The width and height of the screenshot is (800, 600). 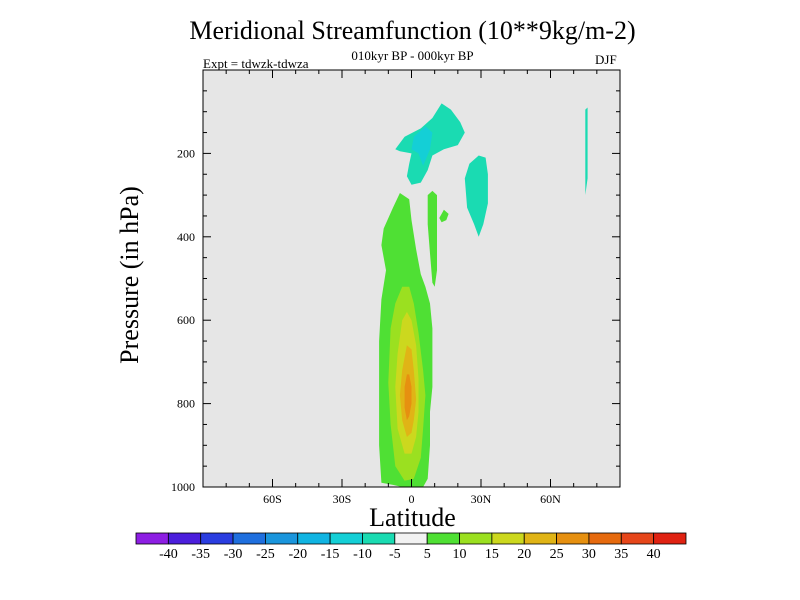 I want to click on colorbar-label-3: -25, so click(x=265, y=554).